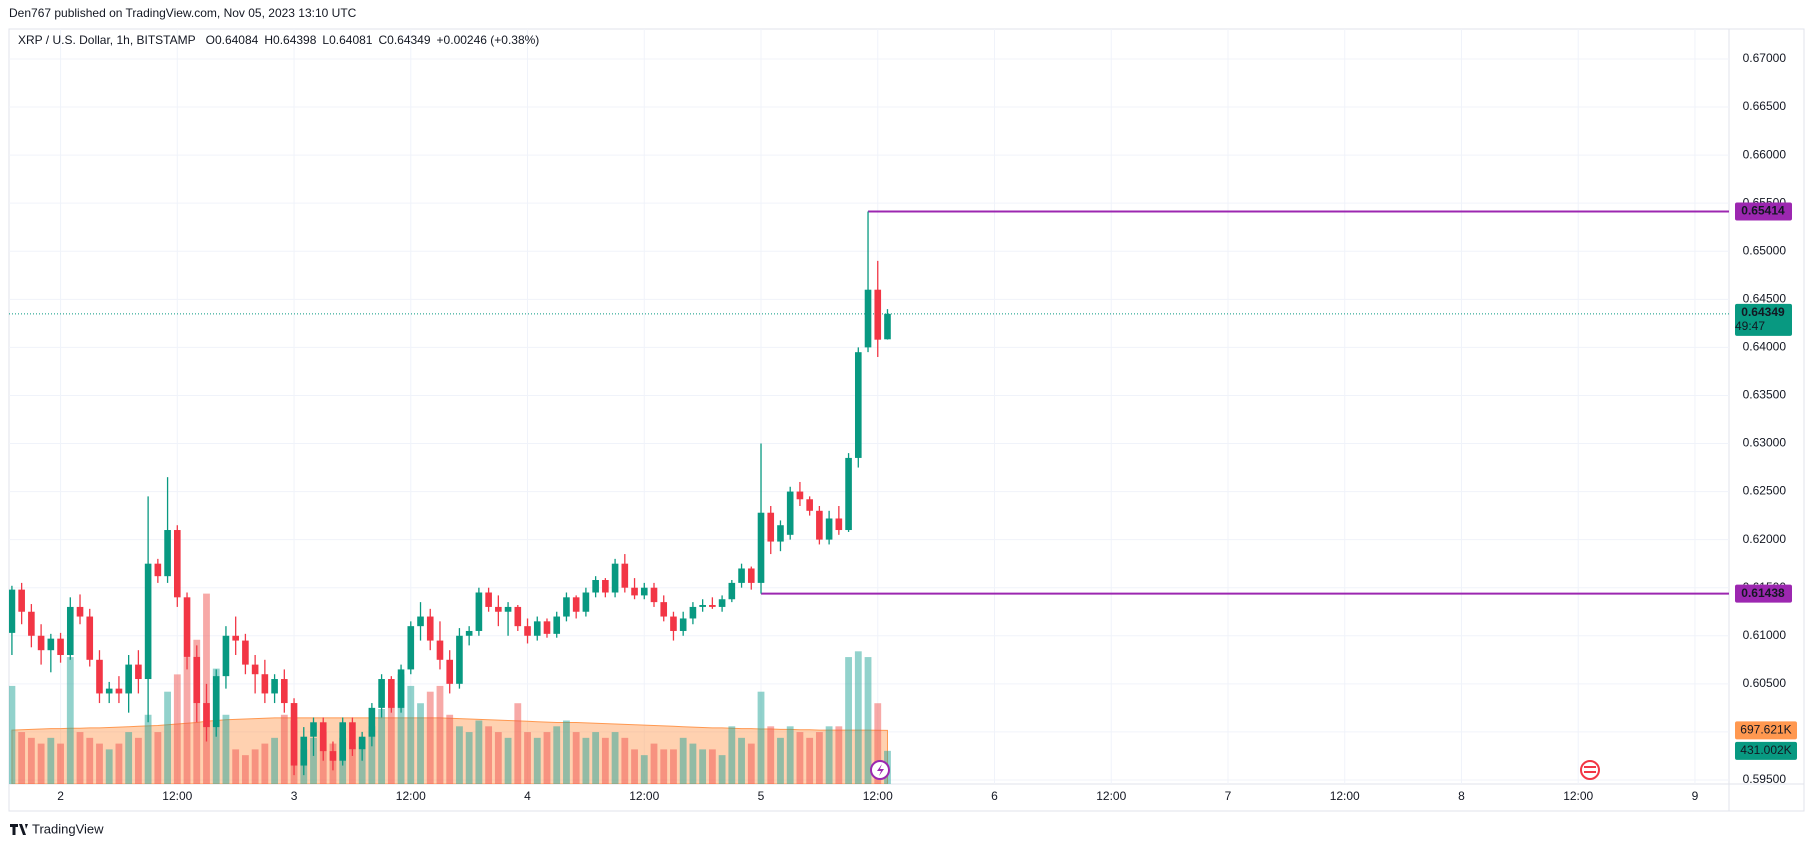  I want to click on legend-value: 0.64084, so click(237, 40).